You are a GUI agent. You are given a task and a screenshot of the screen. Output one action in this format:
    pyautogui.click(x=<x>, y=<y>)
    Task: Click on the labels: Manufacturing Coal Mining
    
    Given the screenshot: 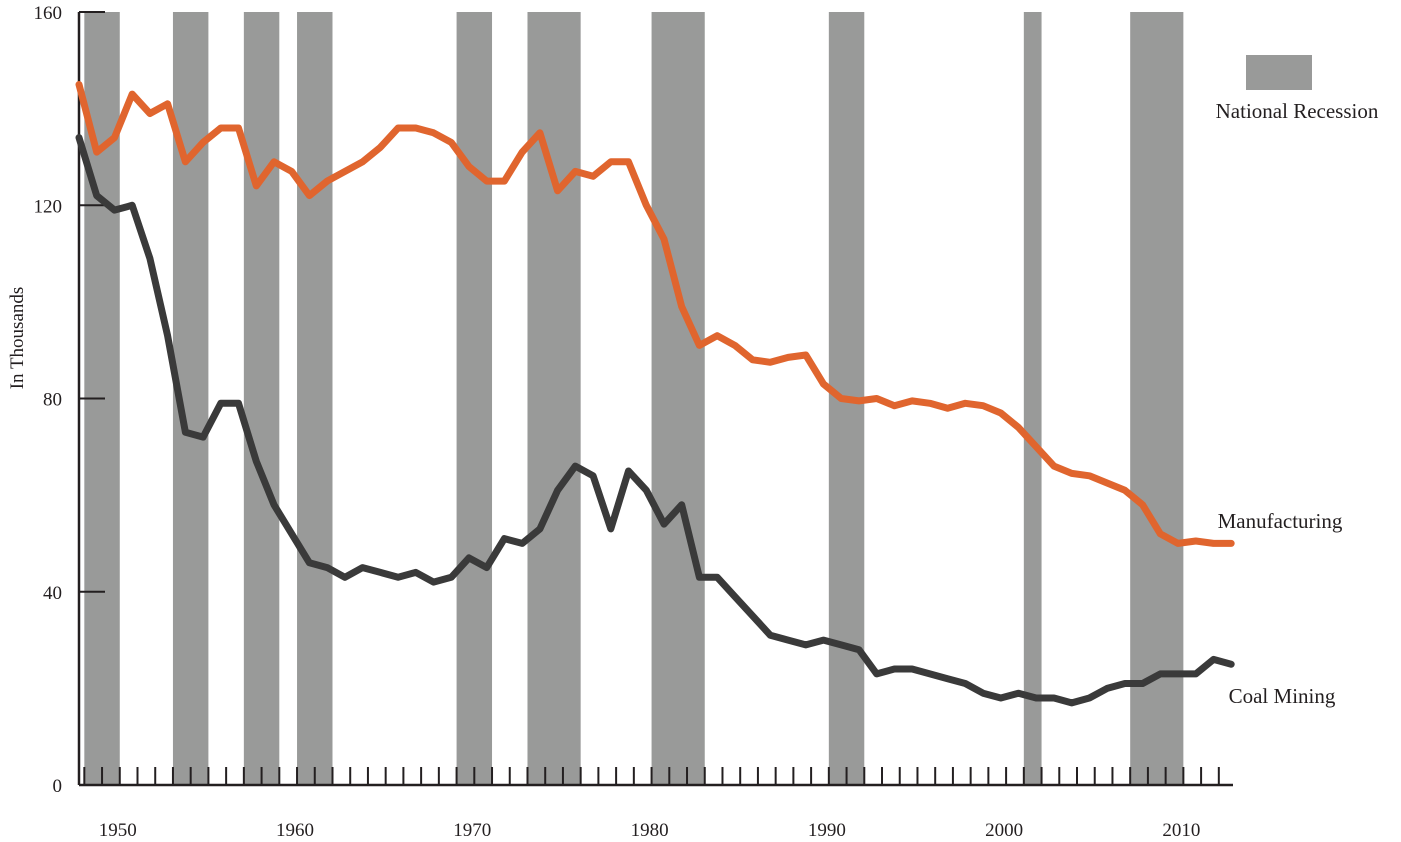 What is the action you would take?
    pyautogui.click(x=1280, y=608)
    